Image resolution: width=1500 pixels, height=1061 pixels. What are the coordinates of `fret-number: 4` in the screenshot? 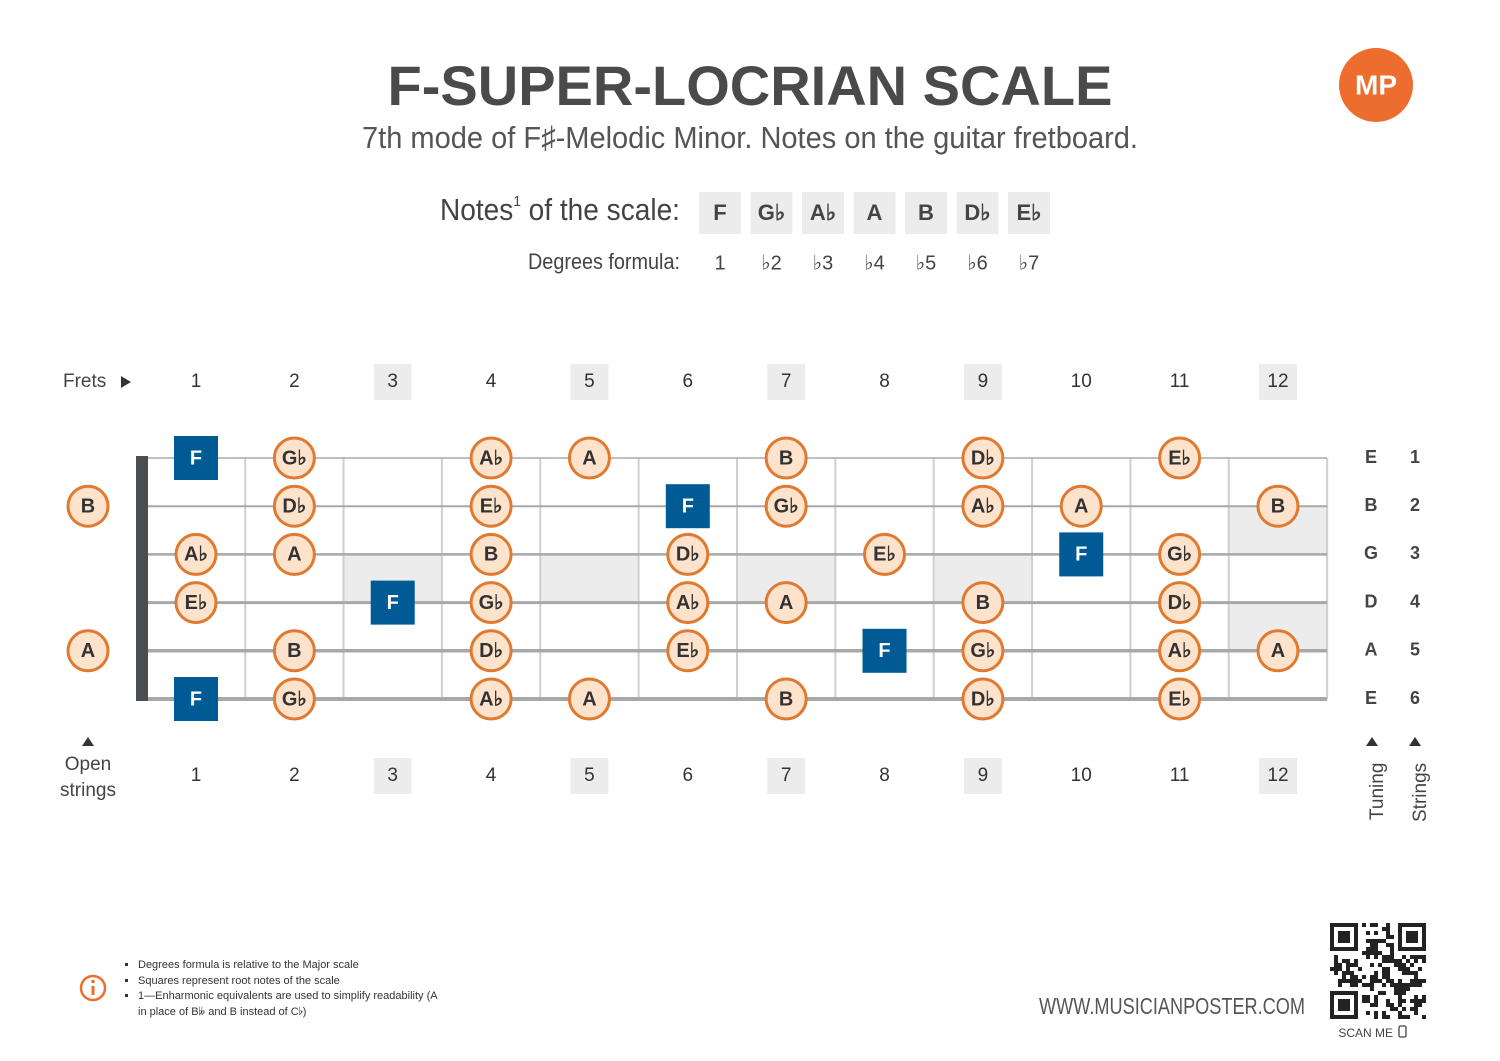 It's located at (491, 381).